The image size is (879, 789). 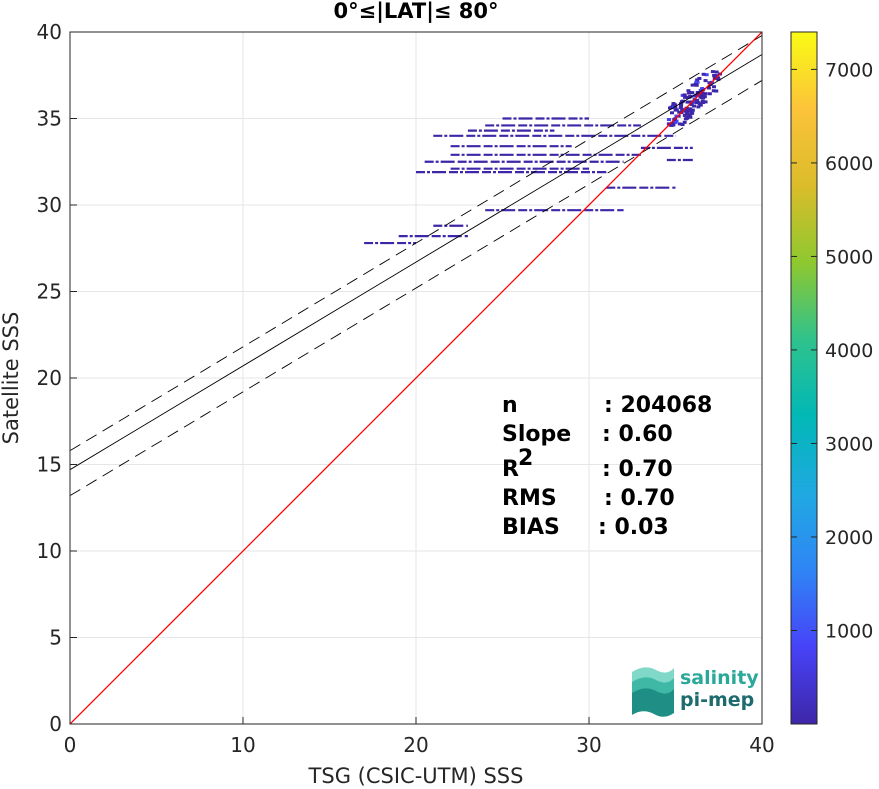 What do you see at coordinates (804, 378) in the screenshot?
I see `colorbar` at bounding box center [804, 378].